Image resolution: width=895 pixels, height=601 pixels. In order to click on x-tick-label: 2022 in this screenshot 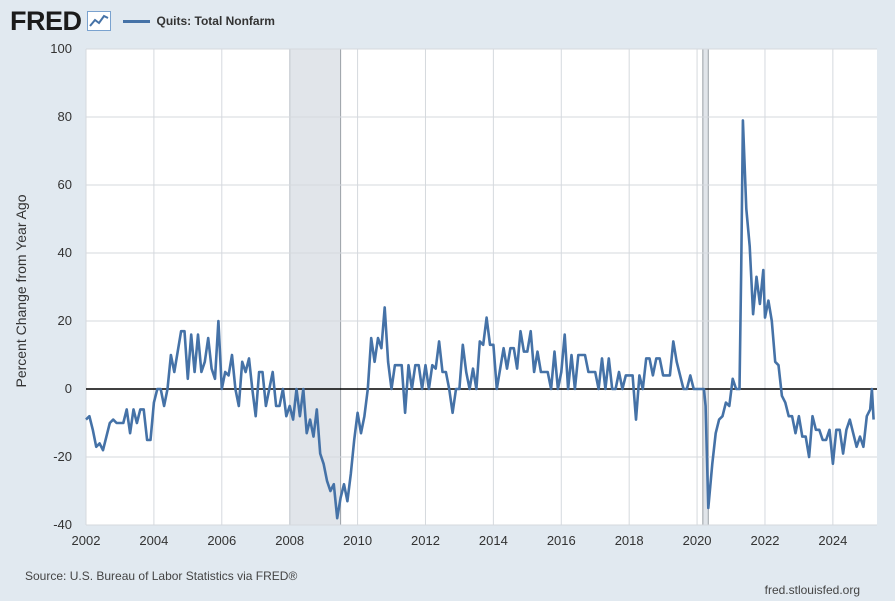, I will do `click(765, 540)`.